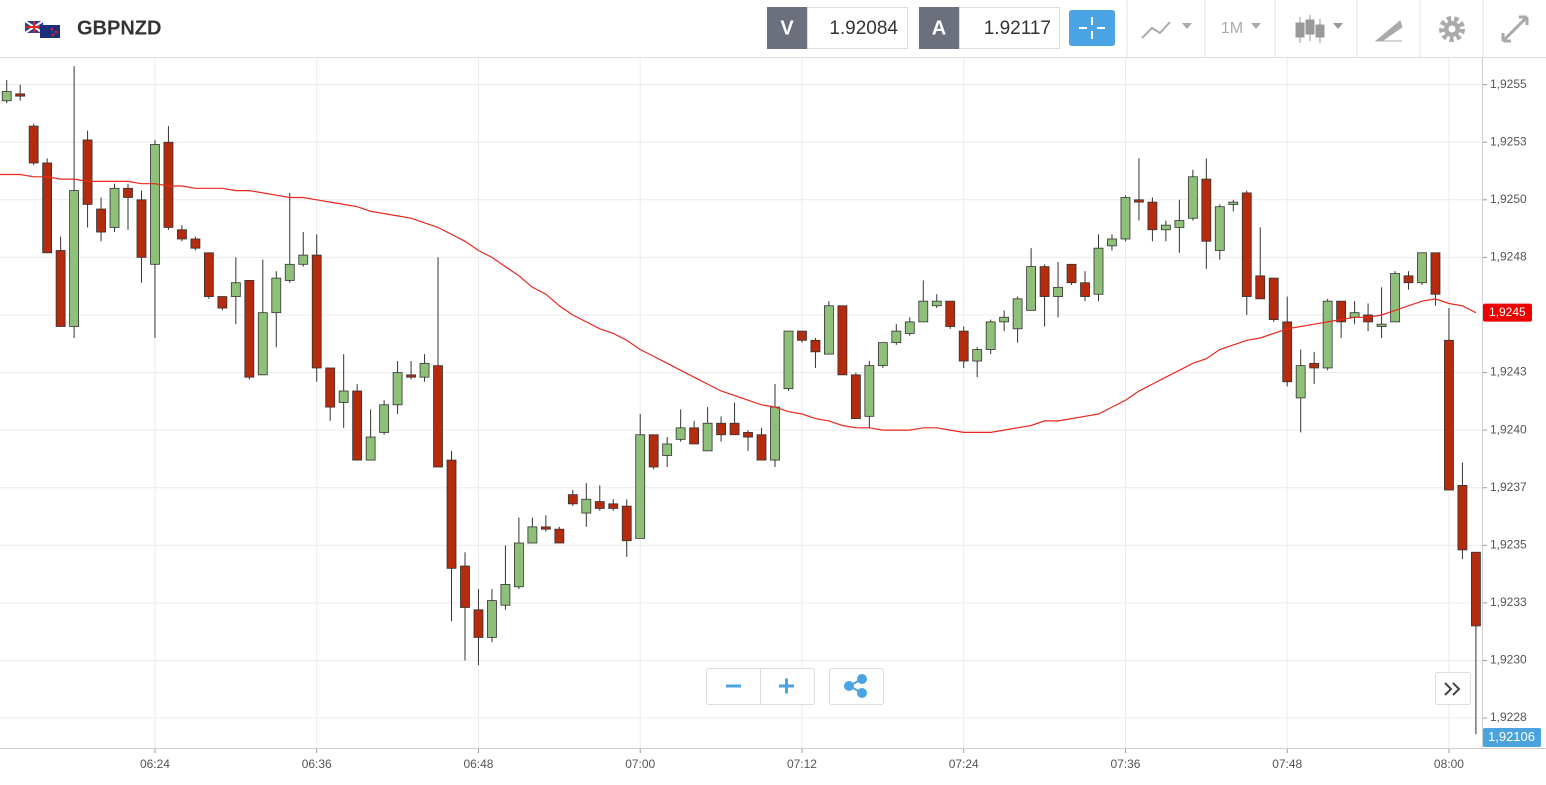 The image size is (1546, 785). I want to click on x-tick-label: 07:00, so click(640, 764).